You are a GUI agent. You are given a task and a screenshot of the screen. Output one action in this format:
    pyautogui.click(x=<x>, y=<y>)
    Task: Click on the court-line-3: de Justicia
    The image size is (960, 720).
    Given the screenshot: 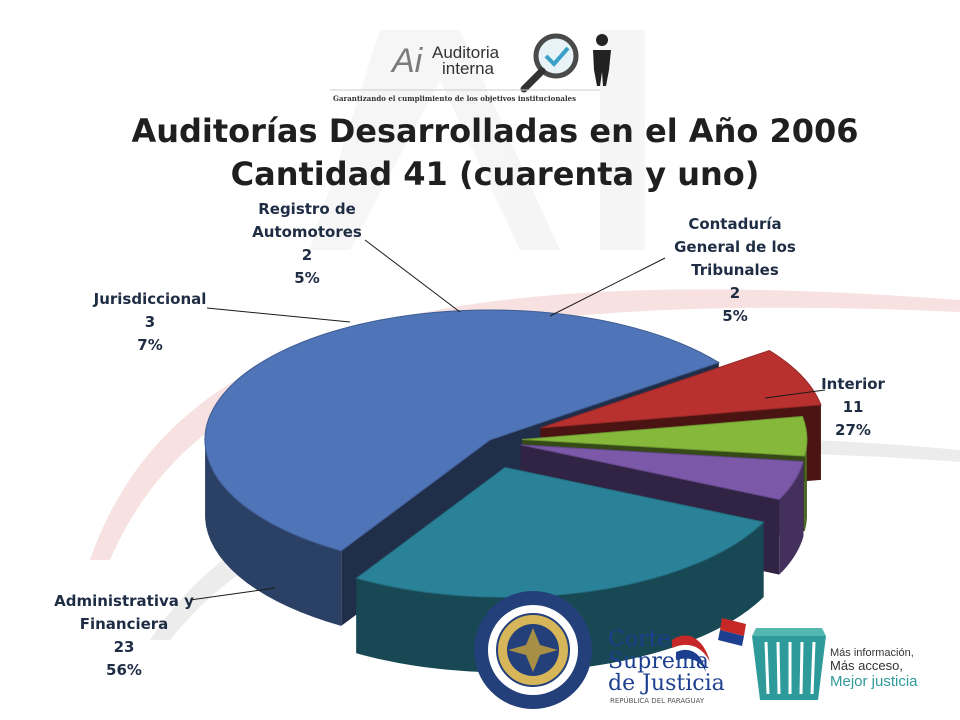 What is the action you would take?
    pyautogui.click(x=666, y=683)
    